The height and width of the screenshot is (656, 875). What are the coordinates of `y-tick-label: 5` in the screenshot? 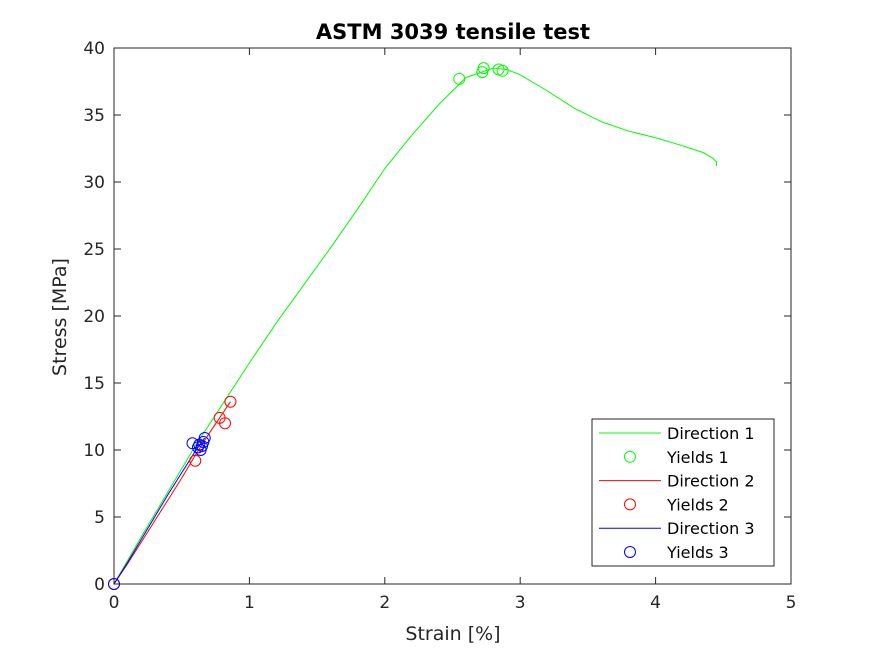 It's located at (99, 518).